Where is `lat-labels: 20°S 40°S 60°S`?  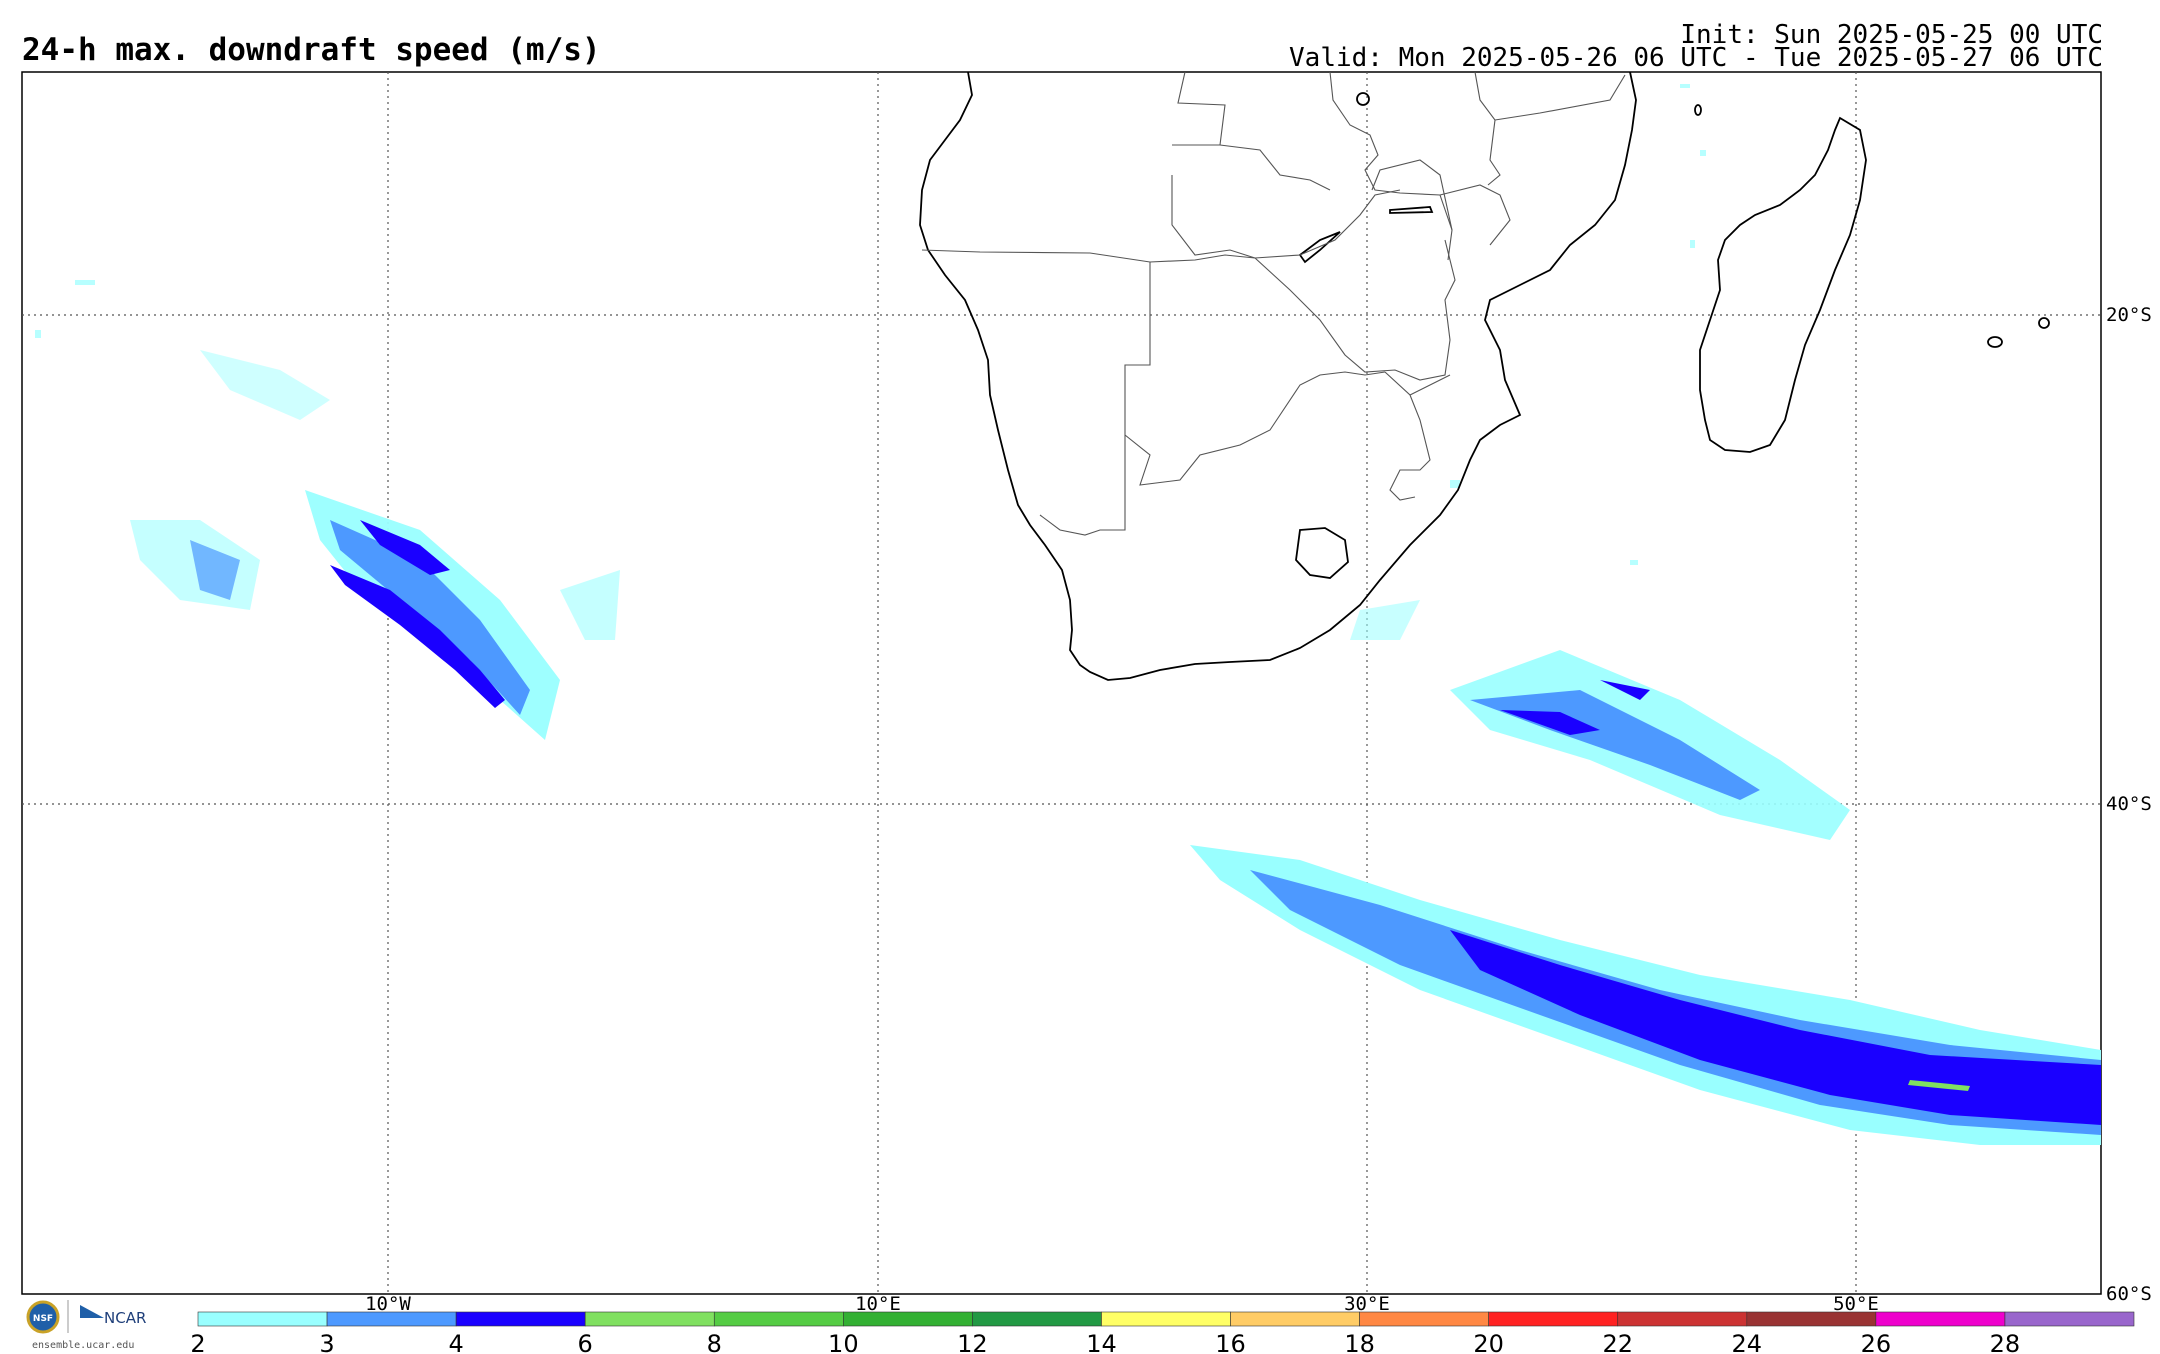 lat-labels: 20°S 40°S 60°S is located at coordinates (2129, 804).